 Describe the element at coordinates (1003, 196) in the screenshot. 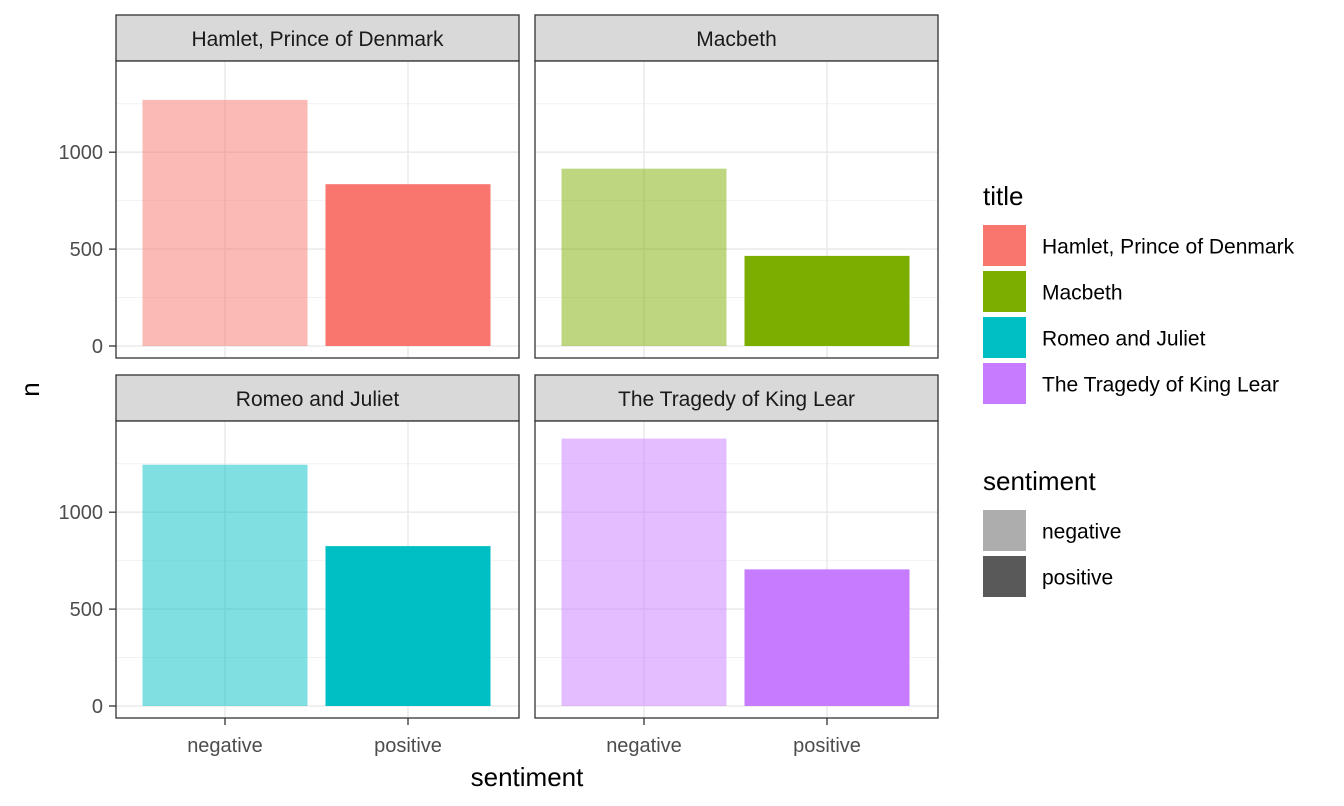

I see `legend-title-title: title` at that location.